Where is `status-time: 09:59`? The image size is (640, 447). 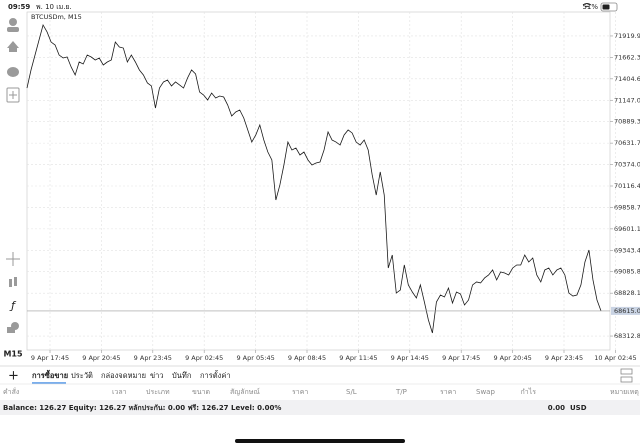 status-time: 09:59 is located at coordinates (19, 7).